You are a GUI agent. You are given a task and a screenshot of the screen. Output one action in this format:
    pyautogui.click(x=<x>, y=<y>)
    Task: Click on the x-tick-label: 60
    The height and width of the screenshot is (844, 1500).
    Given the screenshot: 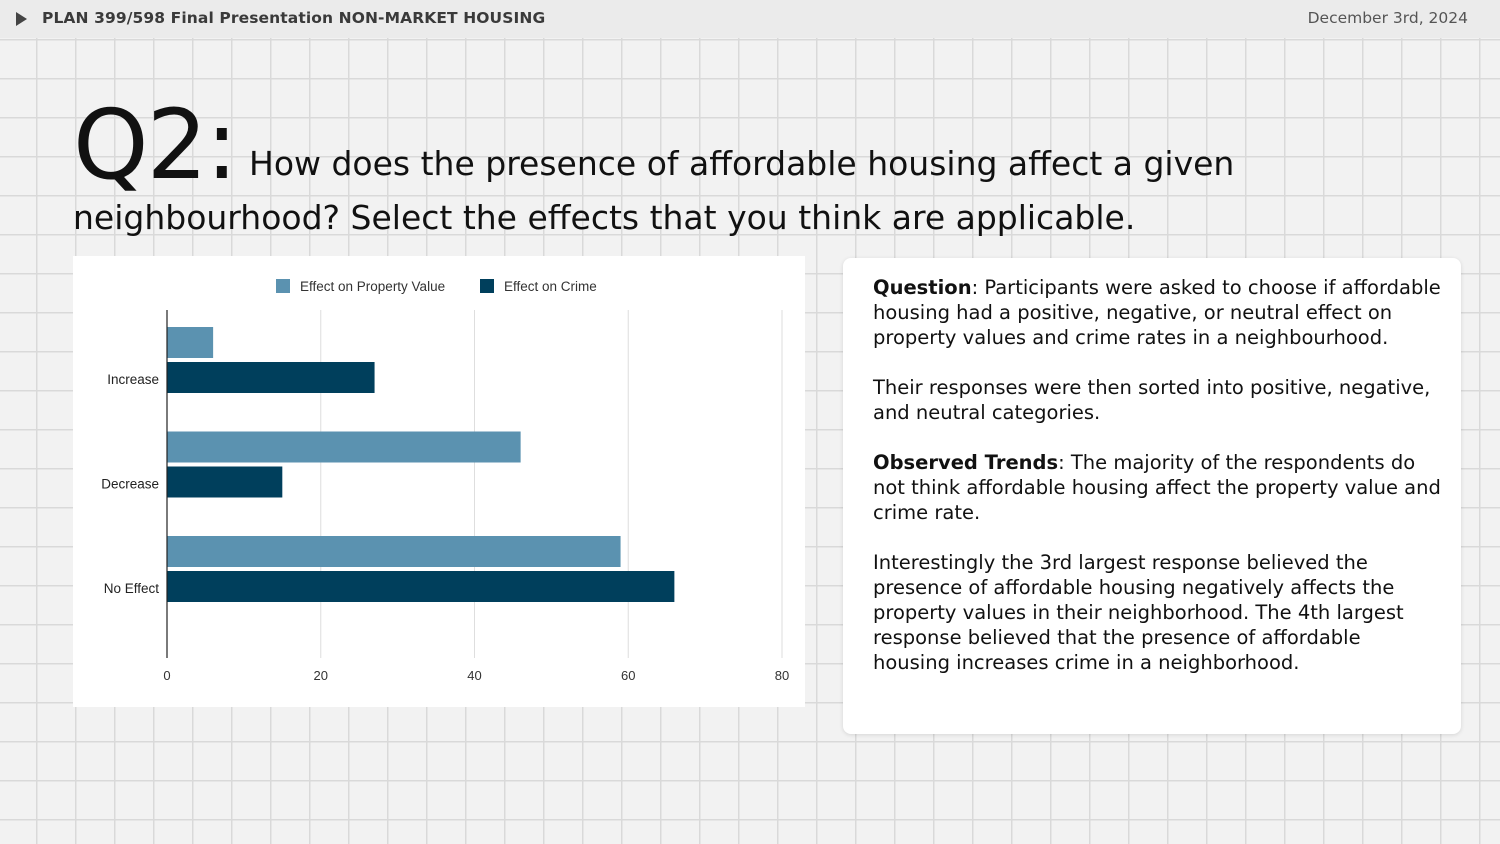 What is the action you would take?
    pyautogui.click(x=628, y=675)
    